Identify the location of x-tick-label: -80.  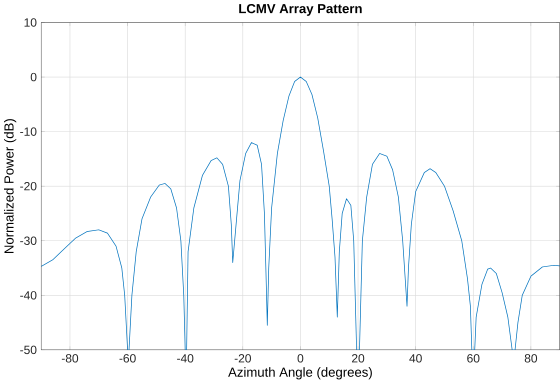
(70, 358).